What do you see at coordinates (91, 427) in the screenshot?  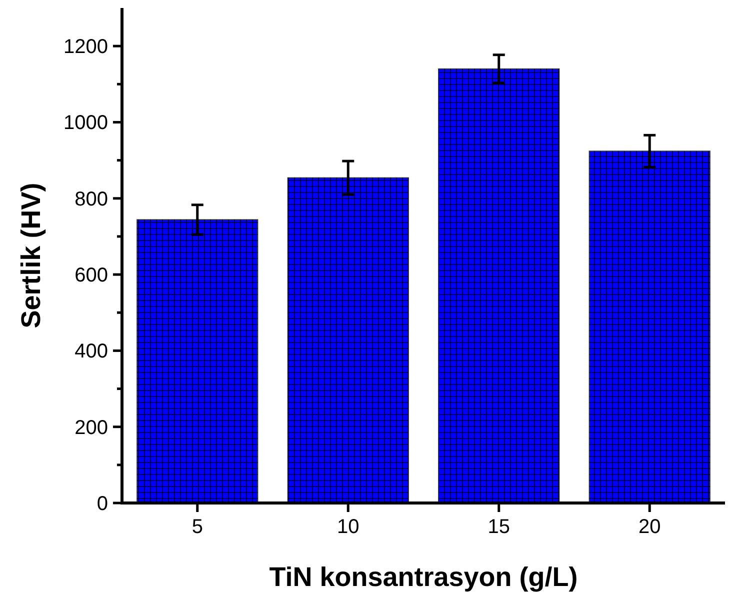 I see `y-tick-label: 200` at bounding box center [91, 427].